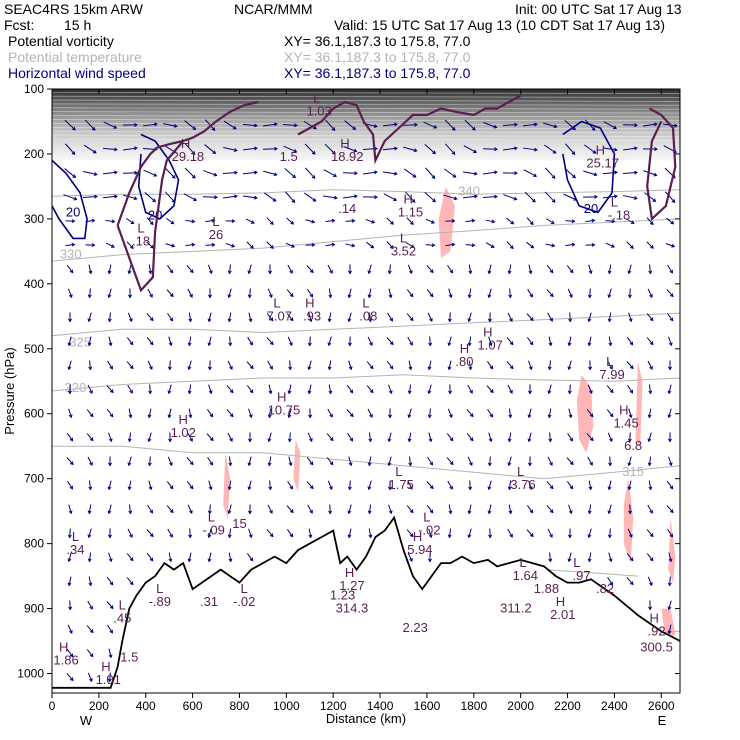  What do you see at coordinates (625, 422) in the screenshot?
I see `field-annotation: 1.45` at bounding box center [625, 422].